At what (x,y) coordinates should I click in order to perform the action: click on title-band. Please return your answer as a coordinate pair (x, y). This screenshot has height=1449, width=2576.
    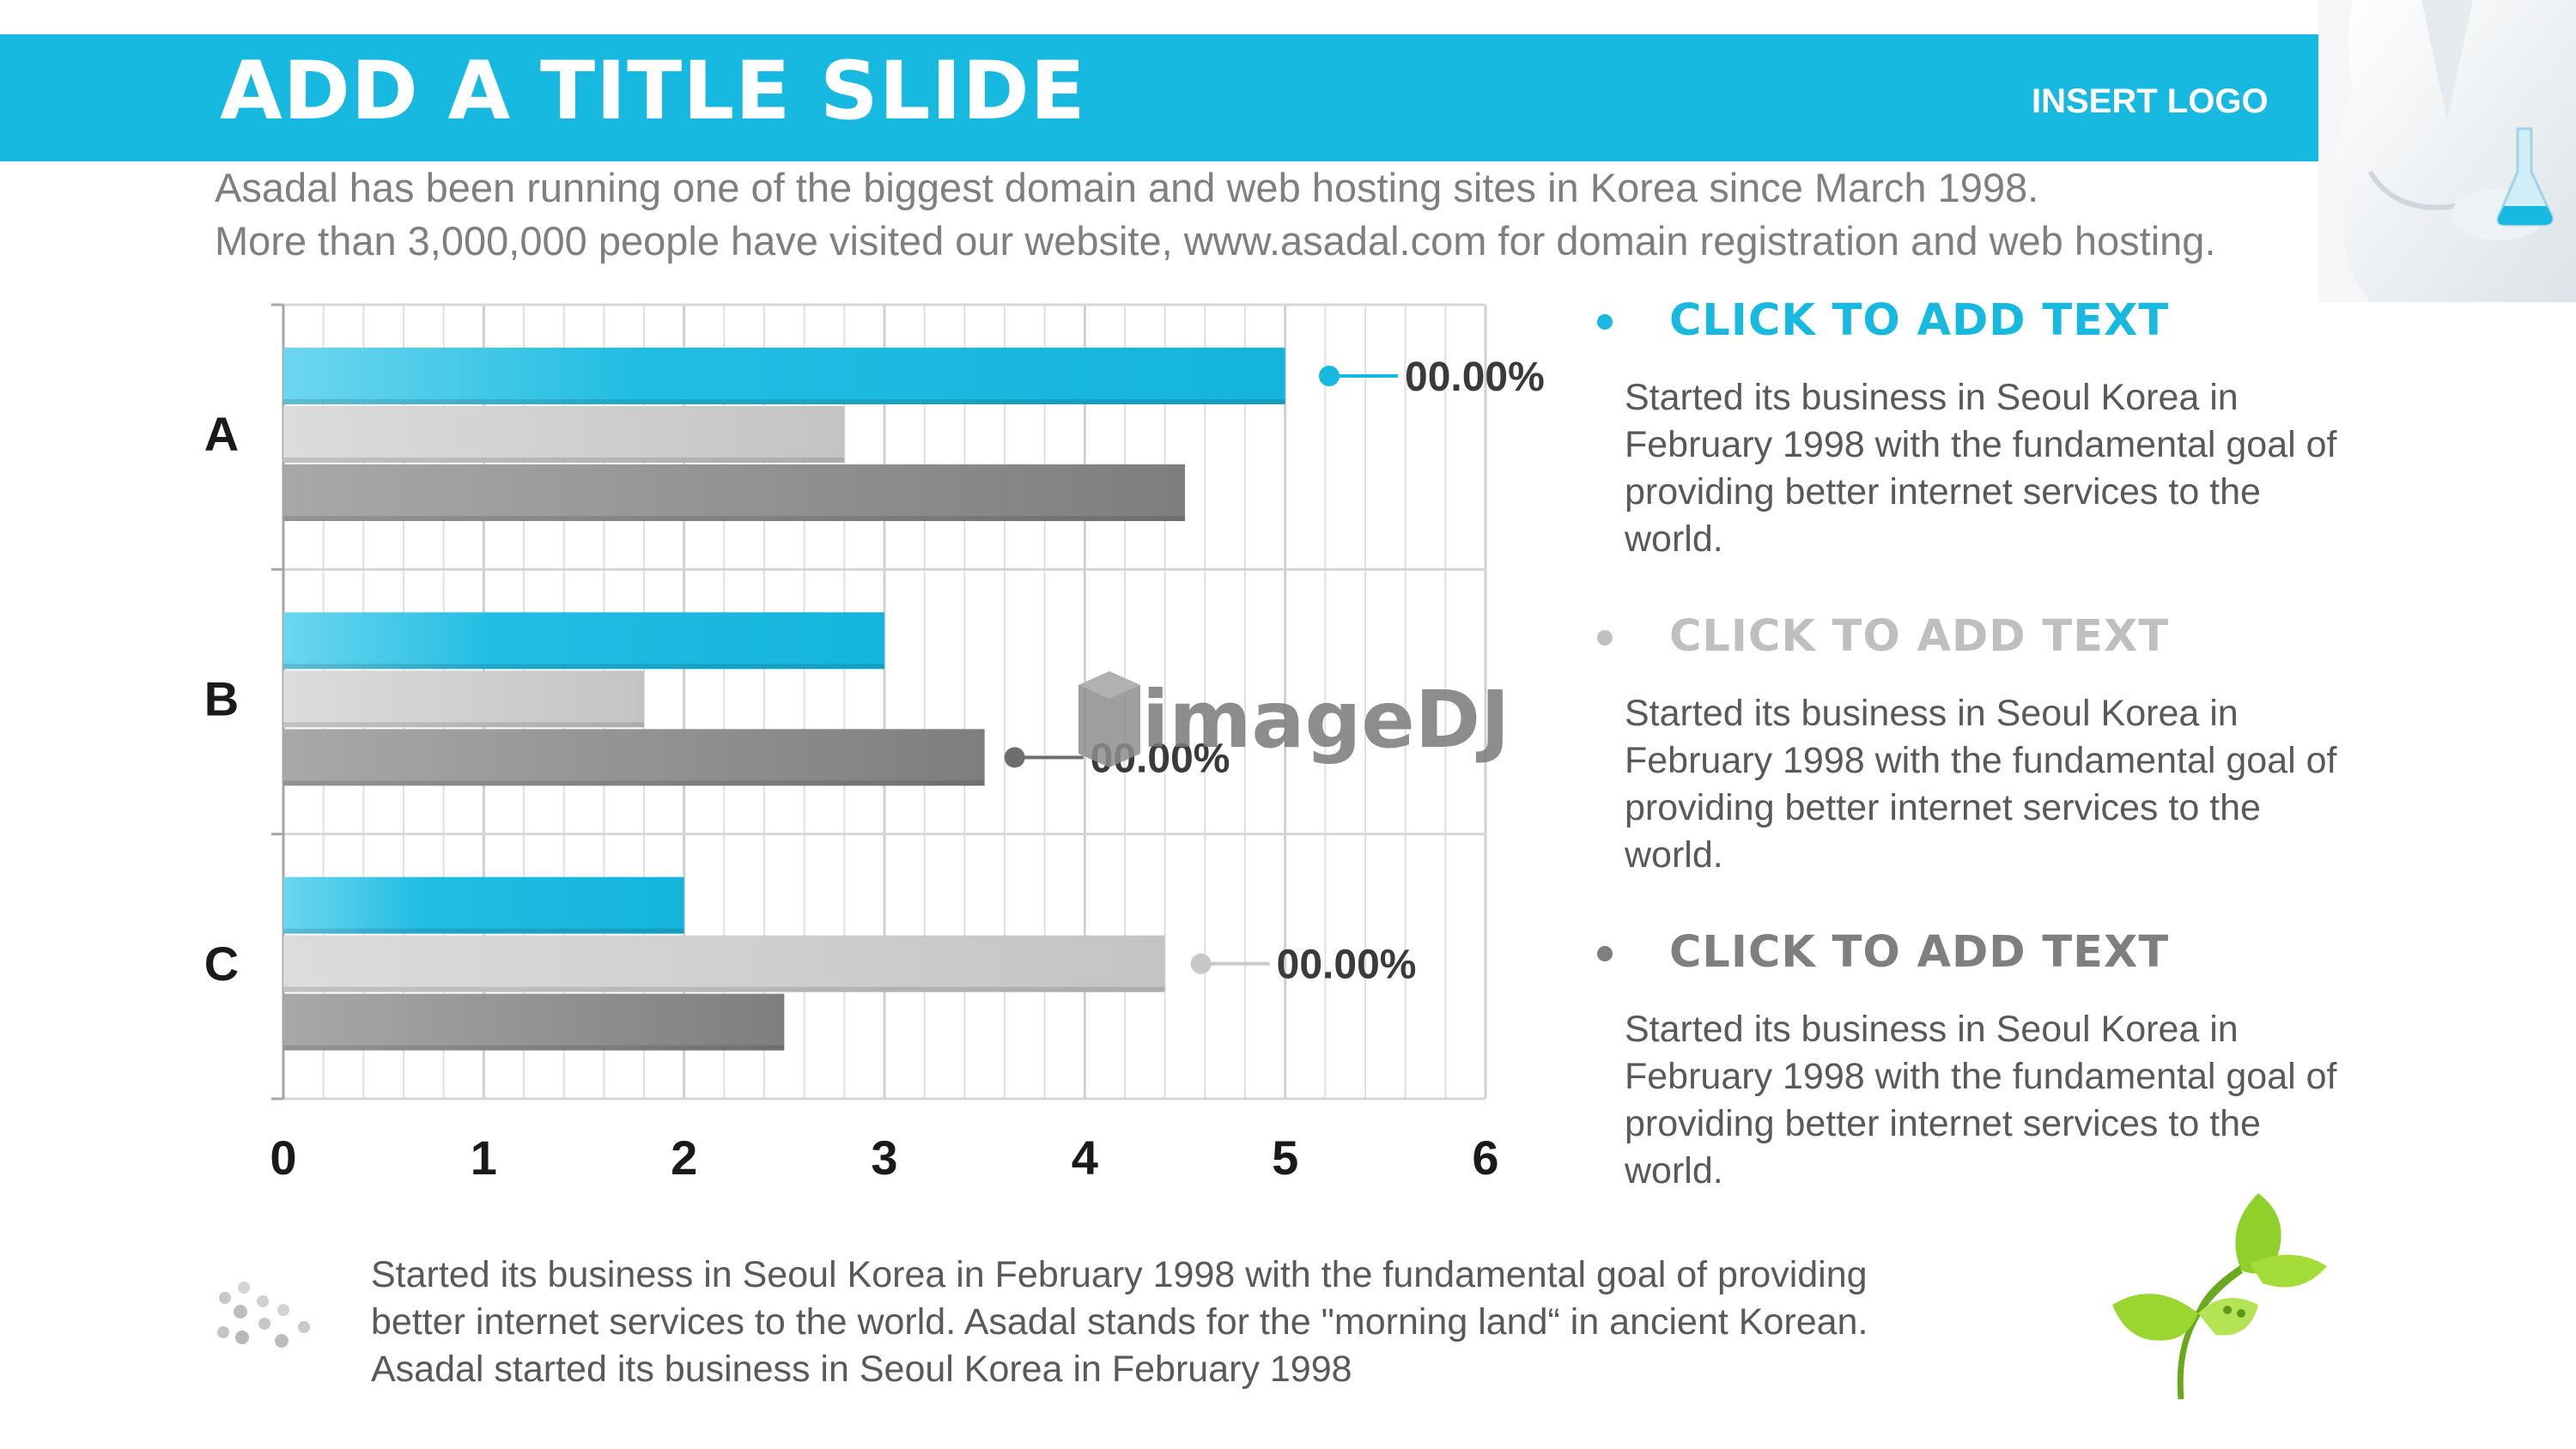
    Looking at the image, I should click on (1185, 97).